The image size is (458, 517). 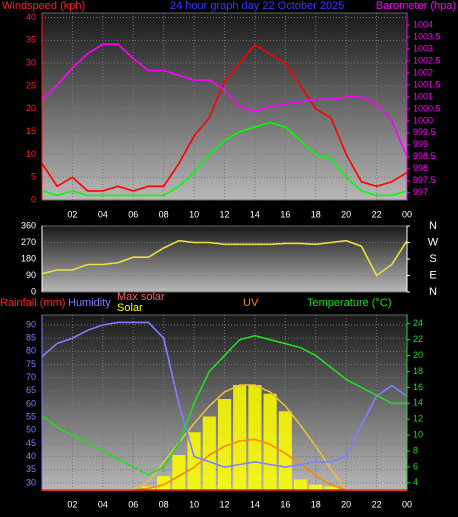 What do you see at coordinates (31, 364) in the screenshot?
I see `y-tick-label: 75` at bounding box center [31, 364].